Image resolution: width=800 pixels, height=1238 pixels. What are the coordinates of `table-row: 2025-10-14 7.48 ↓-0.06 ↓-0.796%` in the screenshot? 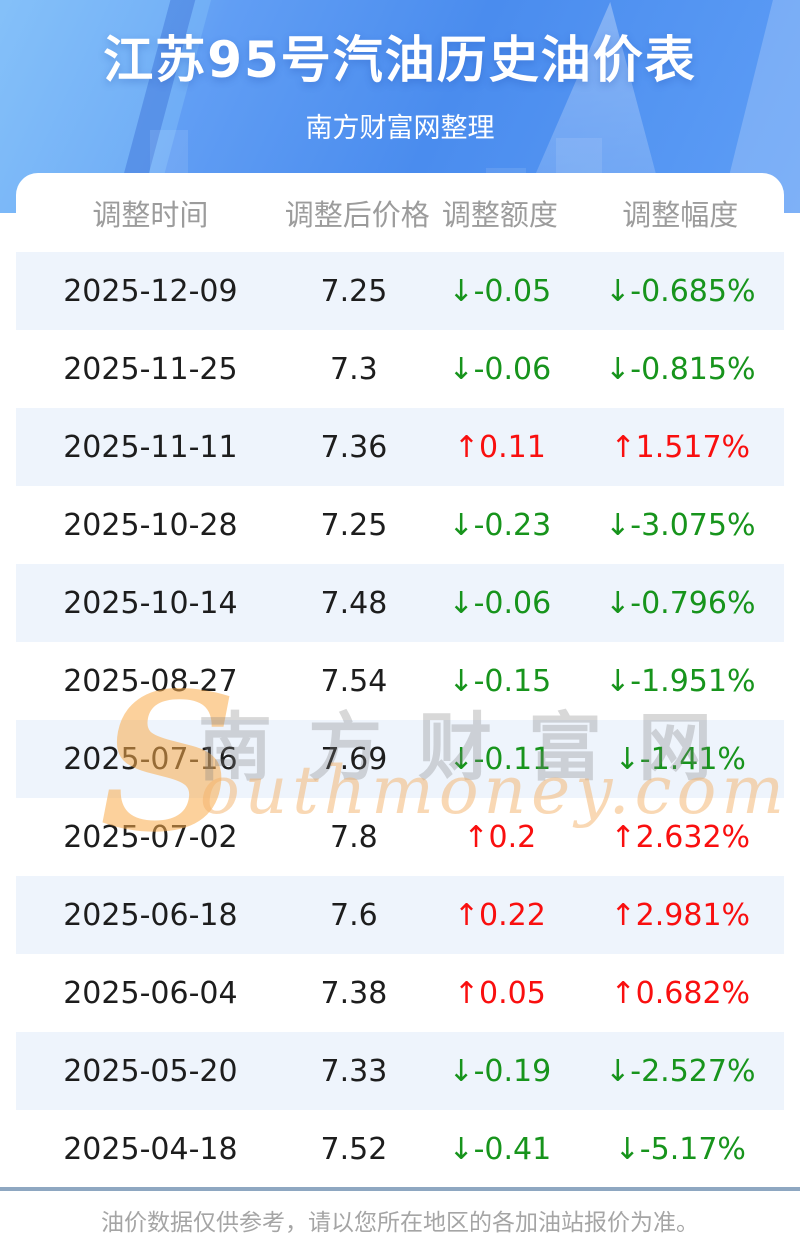 It's located at (400, 603).